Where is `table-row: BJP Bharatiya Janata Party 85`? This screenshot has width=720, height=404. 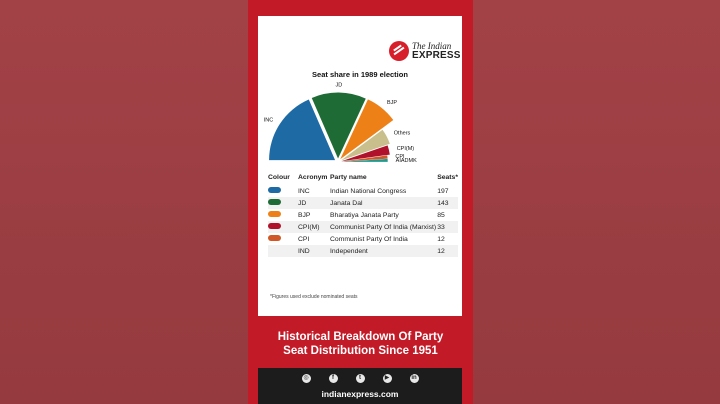
table-row: BJP Bharatiya Janata Party 85 is located at coordinates (363, 215).